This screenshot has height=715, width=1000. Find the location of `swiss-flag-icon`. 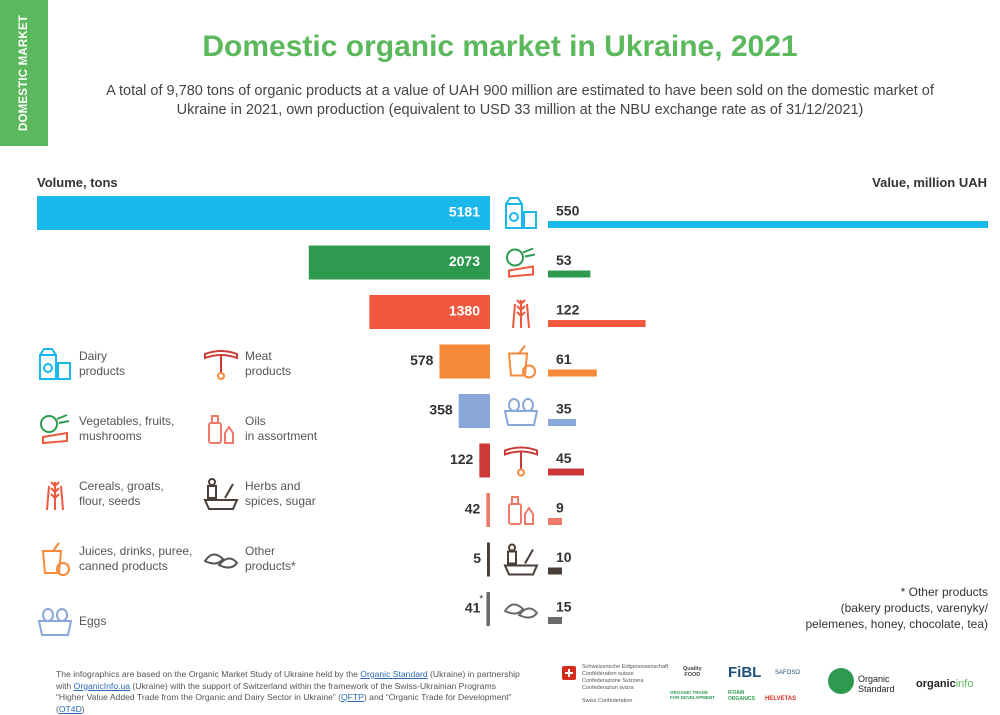

swiss-flag-icon is located at coordinates (569, 673).